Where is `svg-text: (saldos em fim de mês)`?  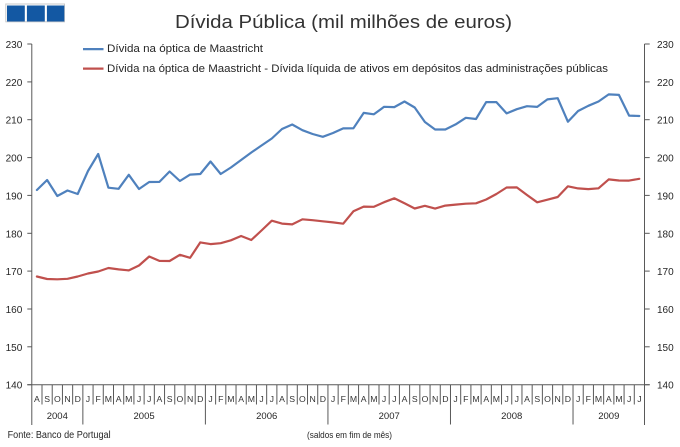 svg-text: (saldos em fim de mês) is located at coordinates (349, 435).